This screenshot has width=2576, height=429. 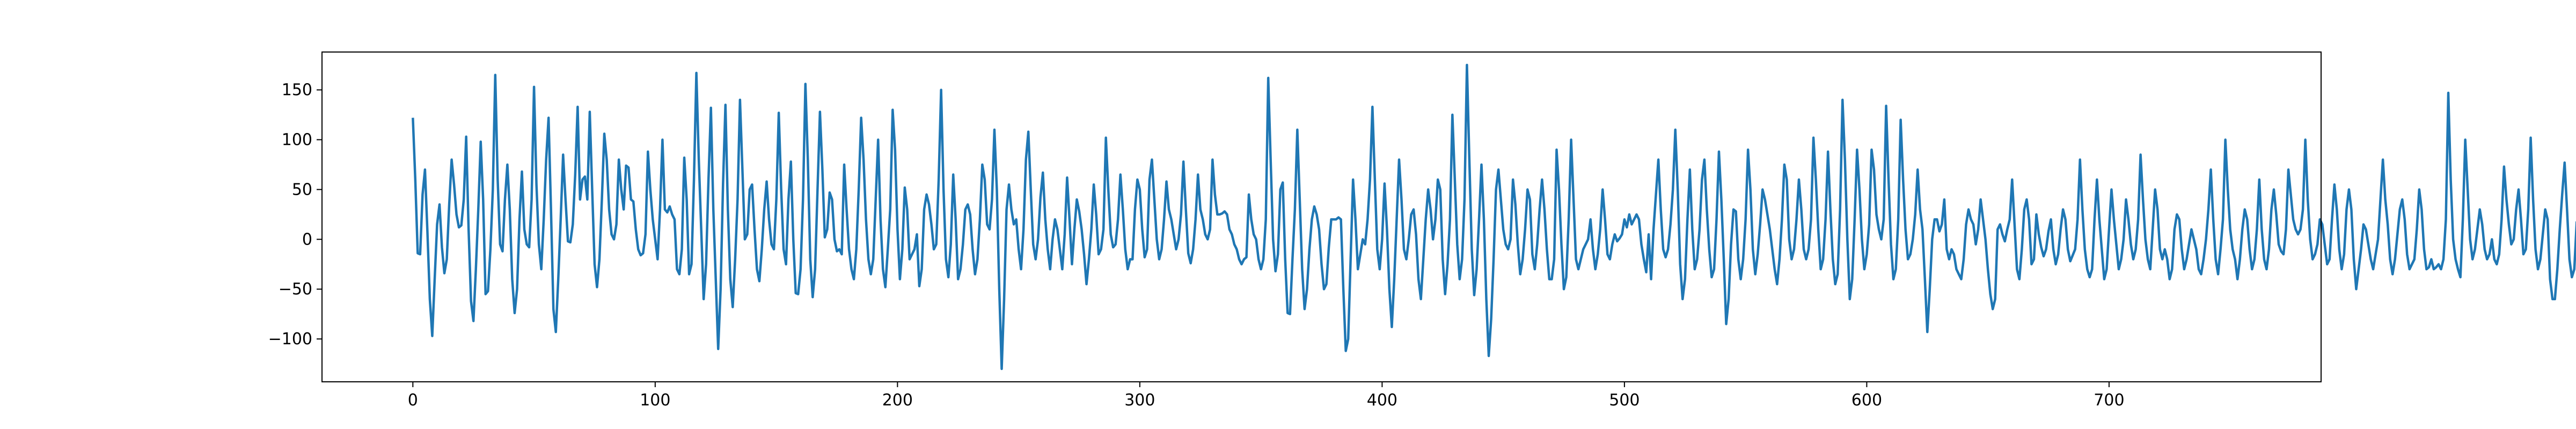 I want to click on y-tick-label: 50, so click(x=302, y=189).